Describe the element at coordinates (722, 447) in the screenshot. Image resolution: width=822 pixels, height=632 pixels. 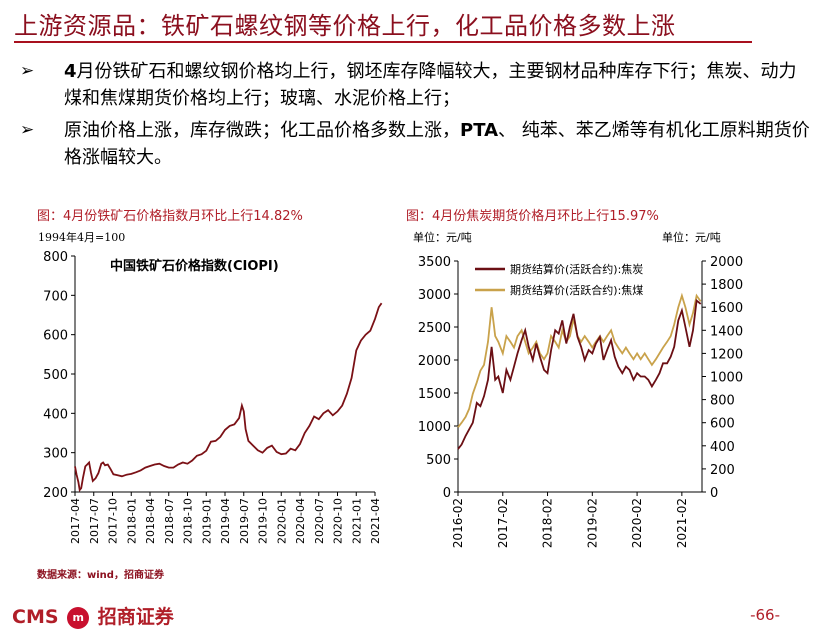
I see `right-y-tick-label: 400` at that location.